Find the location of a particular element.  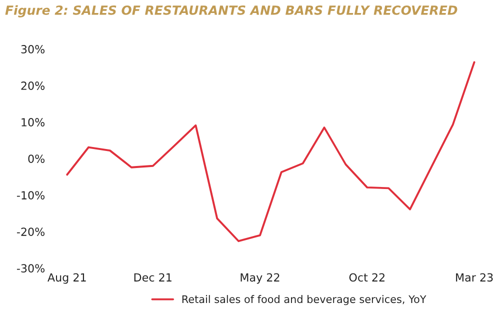

x-tick-label: Dec 21 is located at coordinates (153, 277).